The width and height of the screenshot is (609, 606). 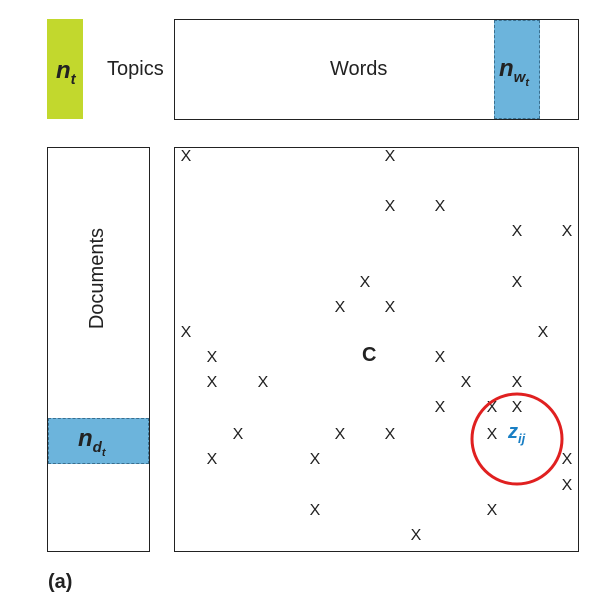 I want to click on c-label: C, so click(x=369, y=355).